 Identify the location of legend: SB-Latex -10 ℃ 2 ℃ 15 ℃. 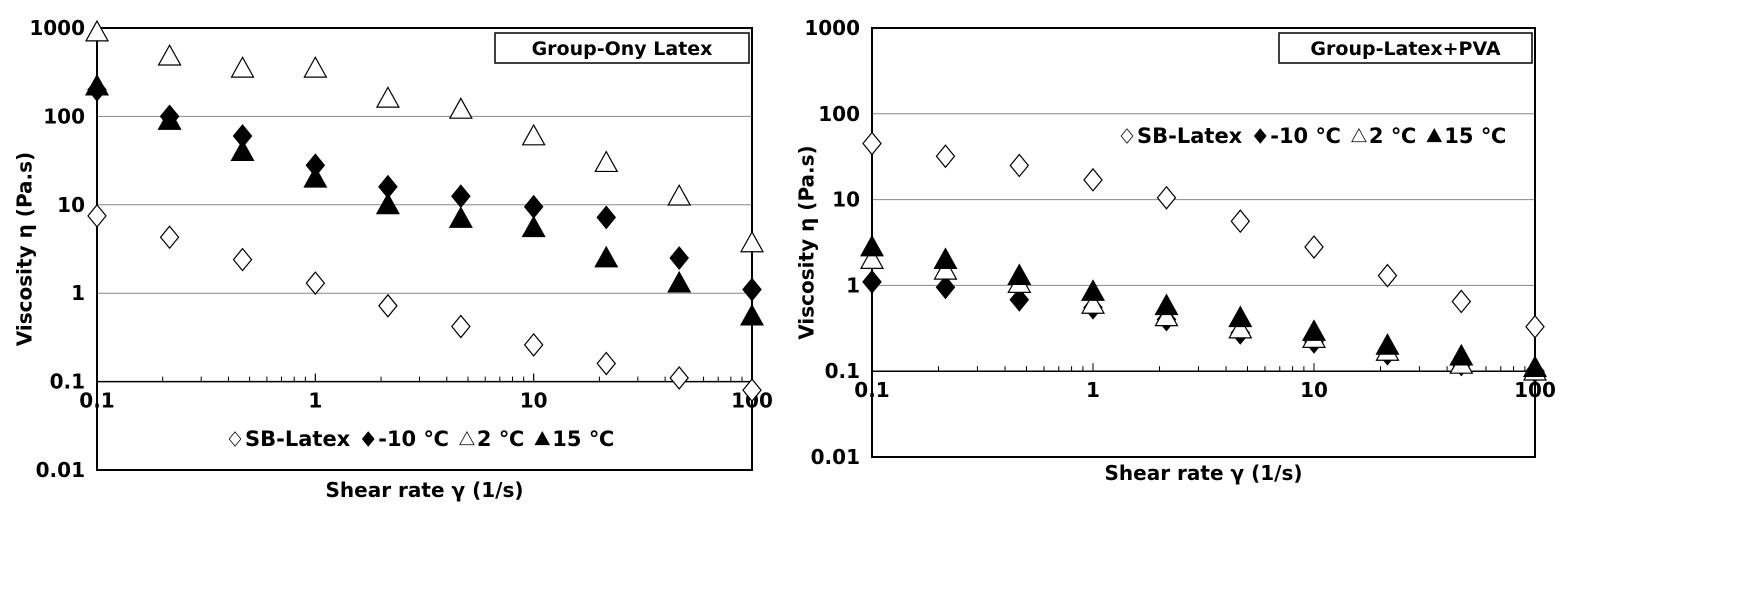
(421, 439).